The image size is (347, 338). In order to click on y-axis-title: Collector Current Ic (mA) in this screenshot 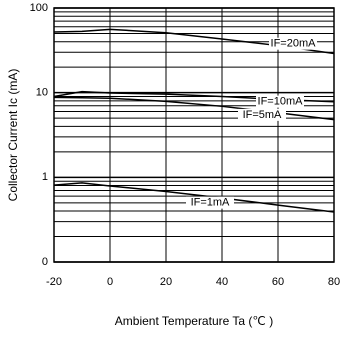, I will do `click(13, 135)`.